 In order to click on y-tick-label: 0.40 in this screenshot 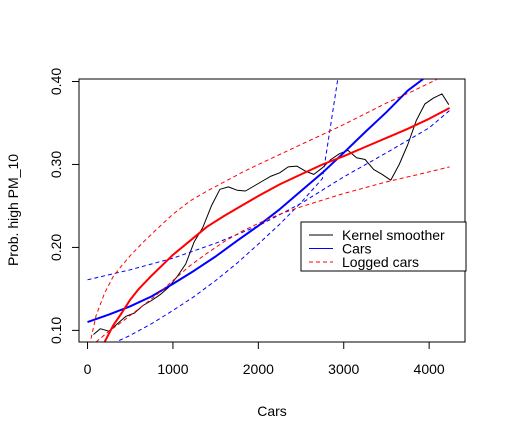, I will do `click(56, 81)`.